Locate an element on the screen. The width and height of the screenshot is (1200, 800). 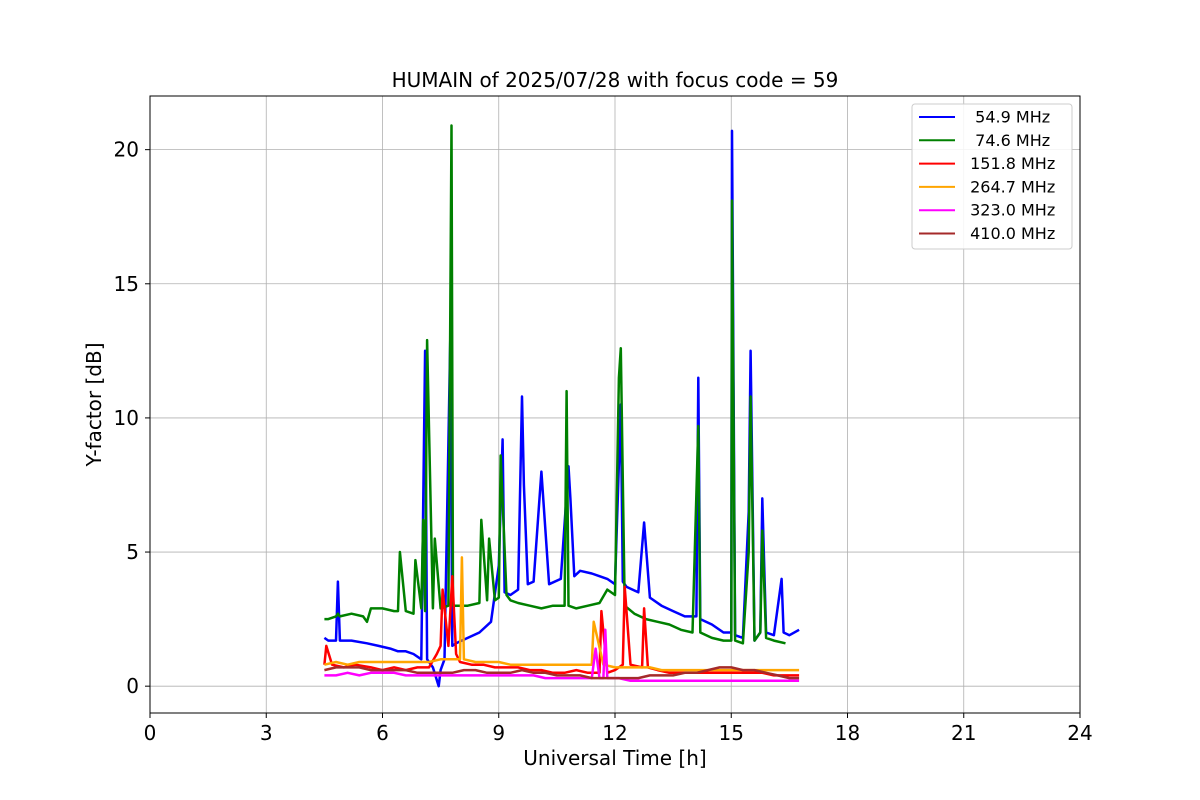
x-tick-label: 21 is located at coordinates (963, 733).